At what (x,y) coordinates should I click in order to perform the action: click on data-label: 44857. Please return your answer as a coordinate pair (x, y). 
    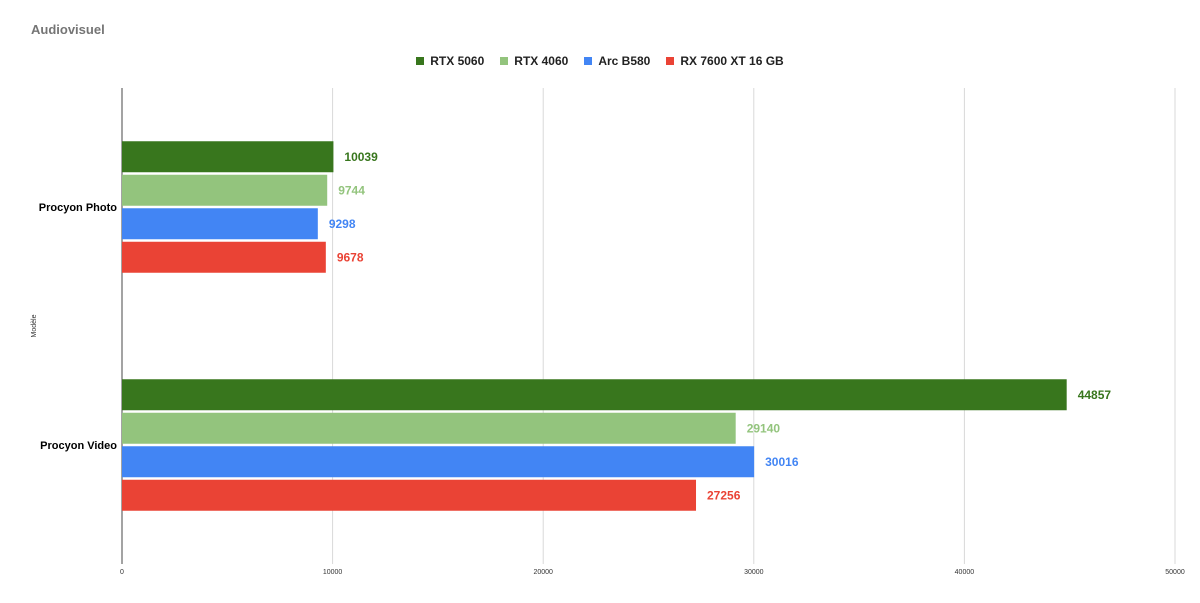
    Looking at the image, I should click on (1095, 395).